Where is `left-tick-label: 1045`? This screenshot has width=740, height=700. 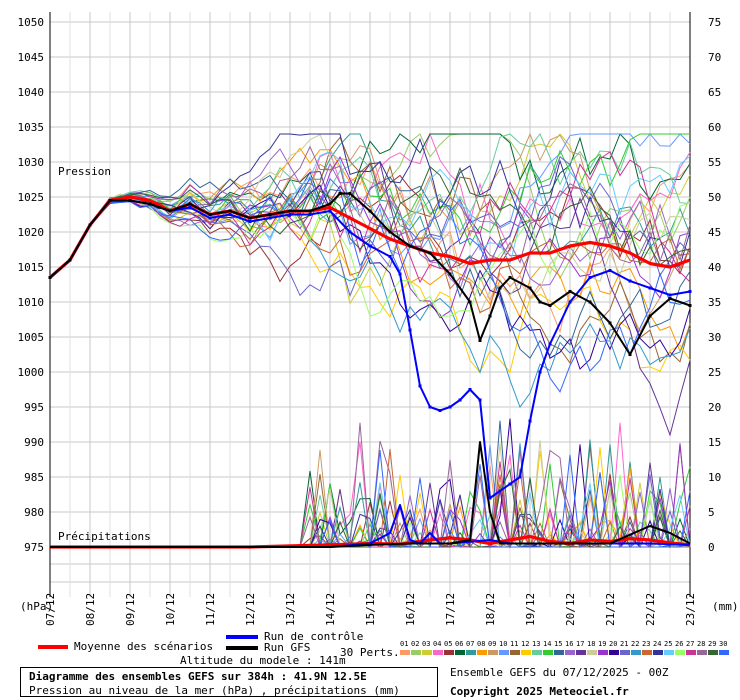
left-tick-label: 1045 is located at coordinates (31, 57).